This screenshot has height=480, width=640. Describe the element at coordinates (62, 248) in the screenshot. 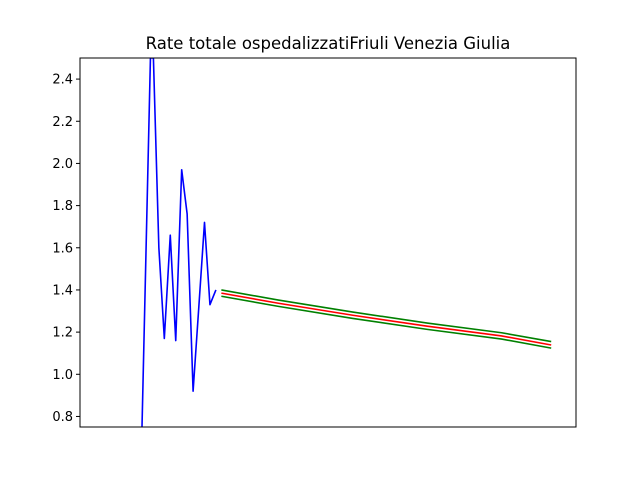

I see `y-tick-label-4: 1.6` at that location.